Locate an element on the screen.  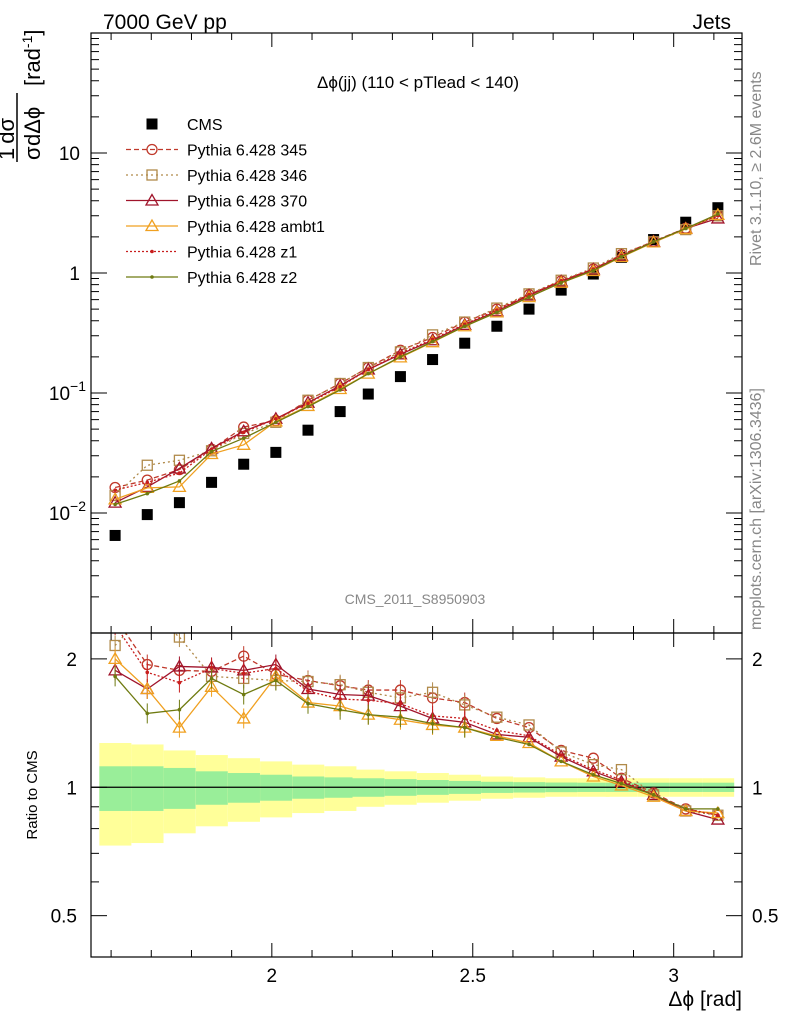
header-right: Jets is located at coordinates (711, 22).